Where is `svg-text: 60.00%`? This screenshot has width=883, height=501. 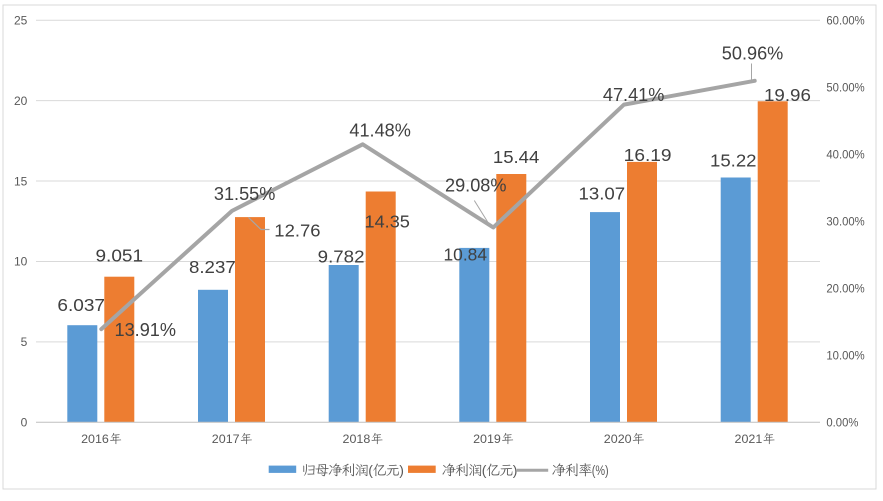 svg-text: 60.00% is located at coordinates (845, 20).